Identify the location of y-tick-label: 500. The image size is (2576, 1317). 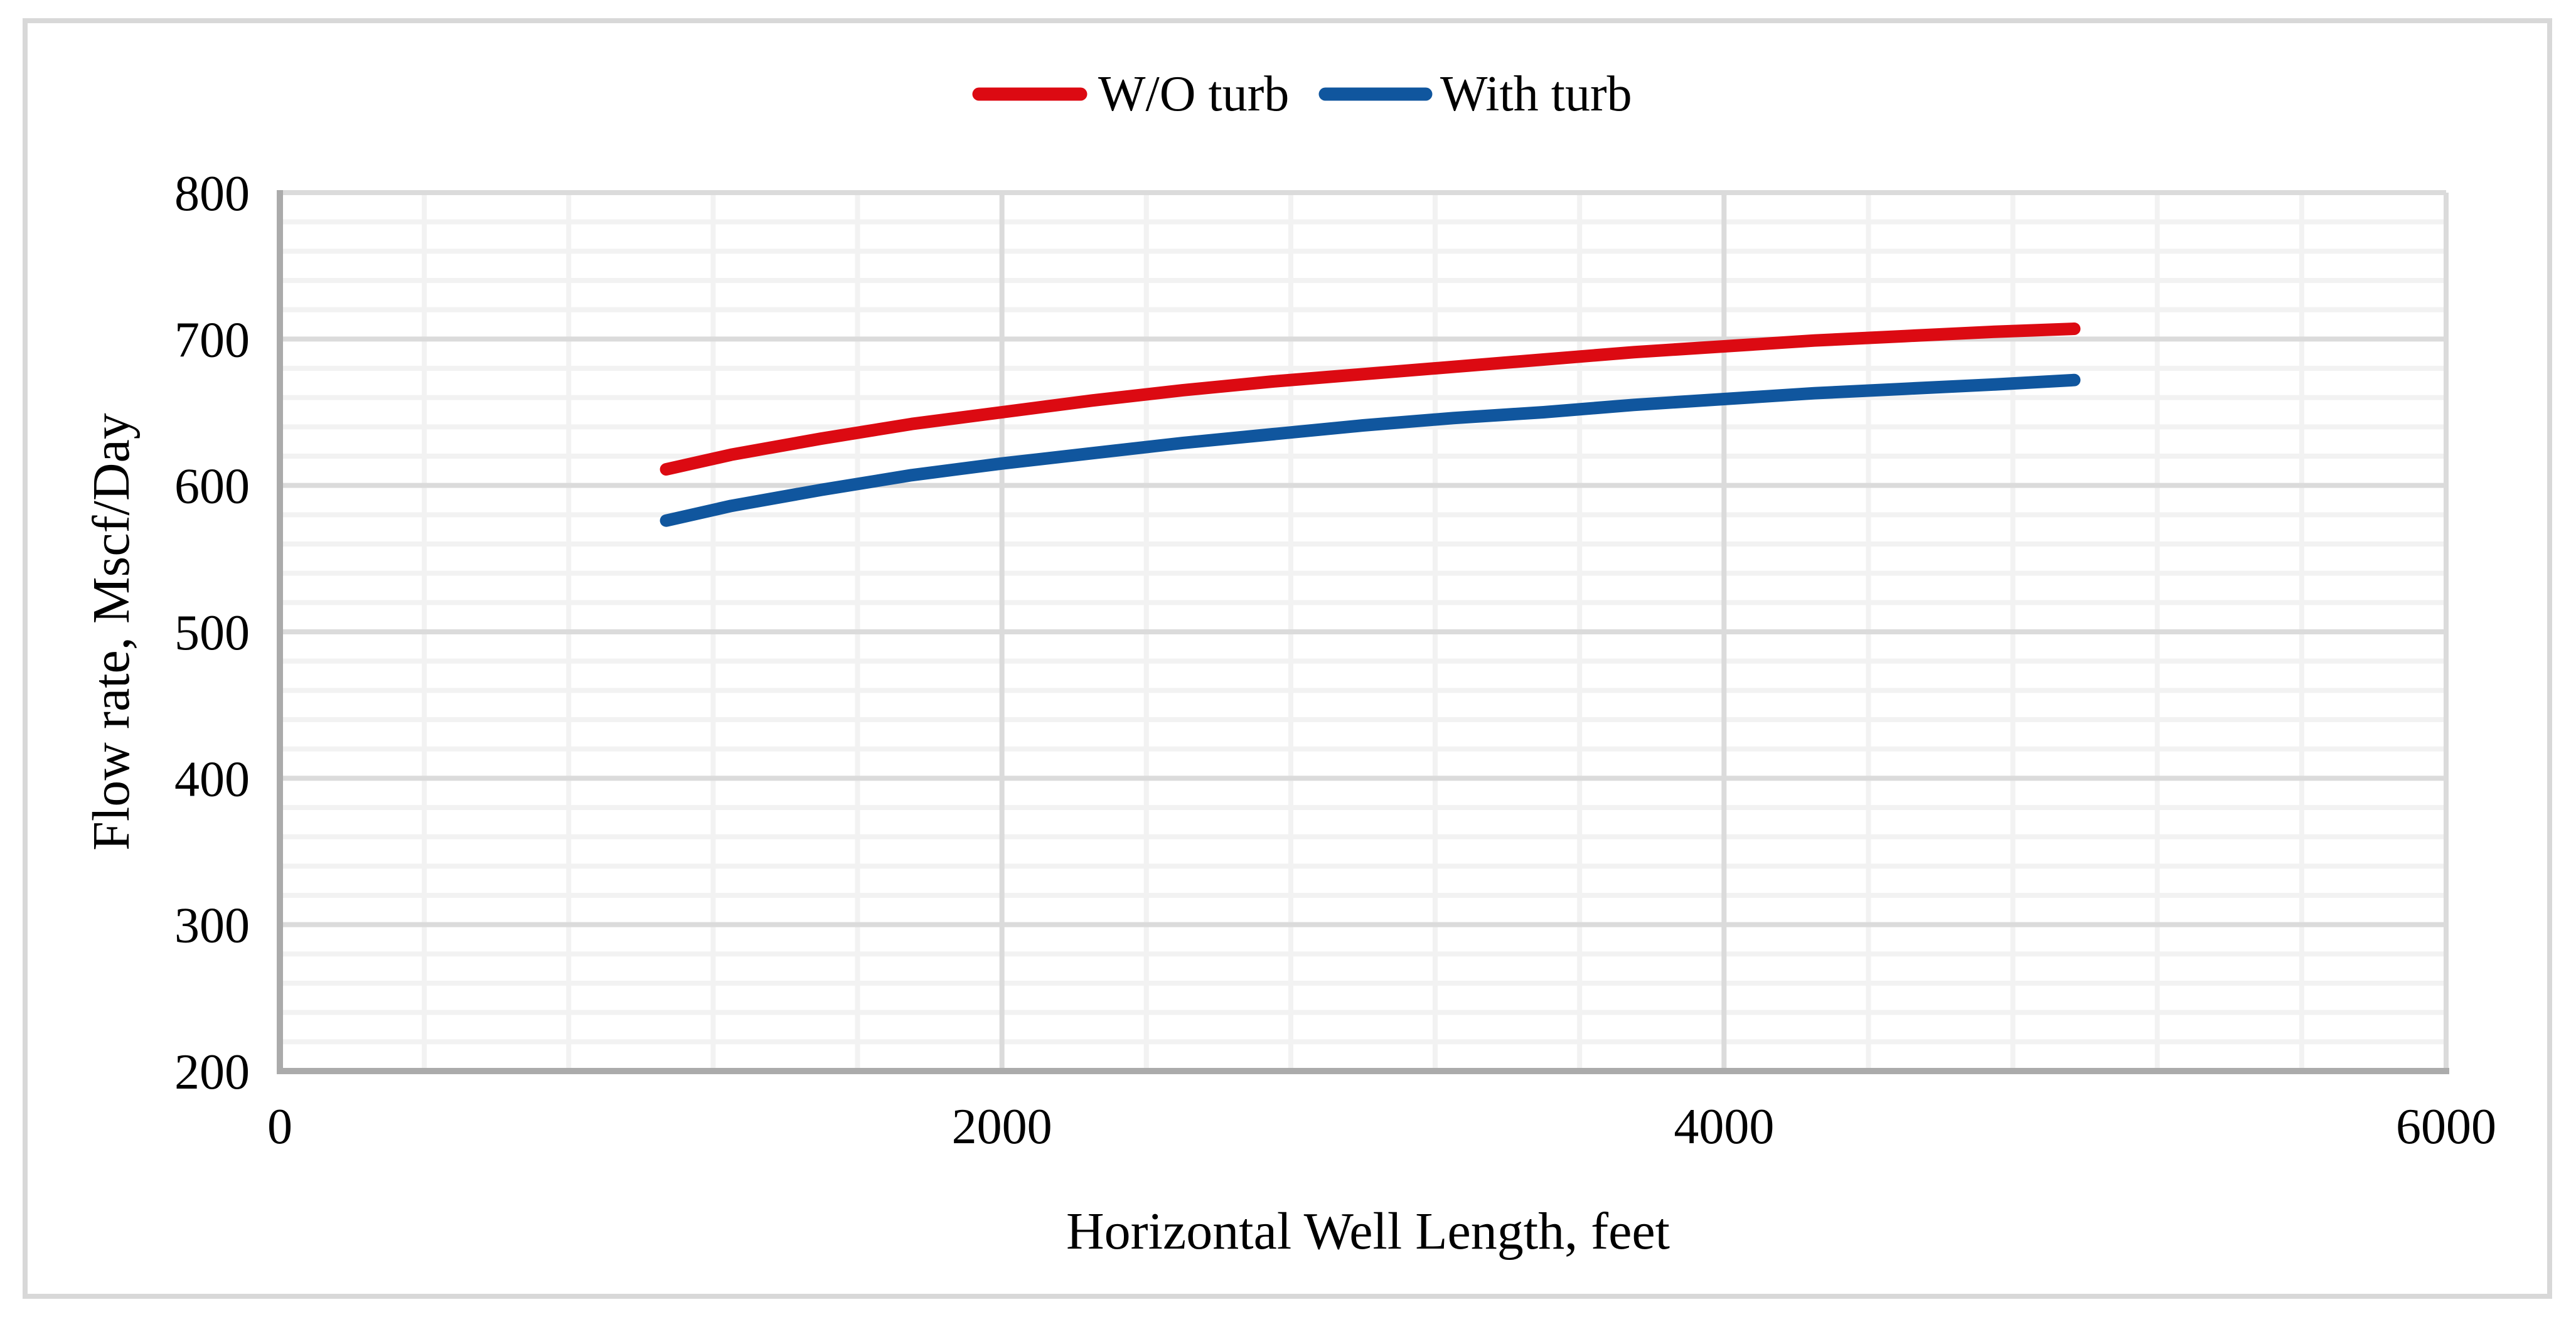
(212, 633).